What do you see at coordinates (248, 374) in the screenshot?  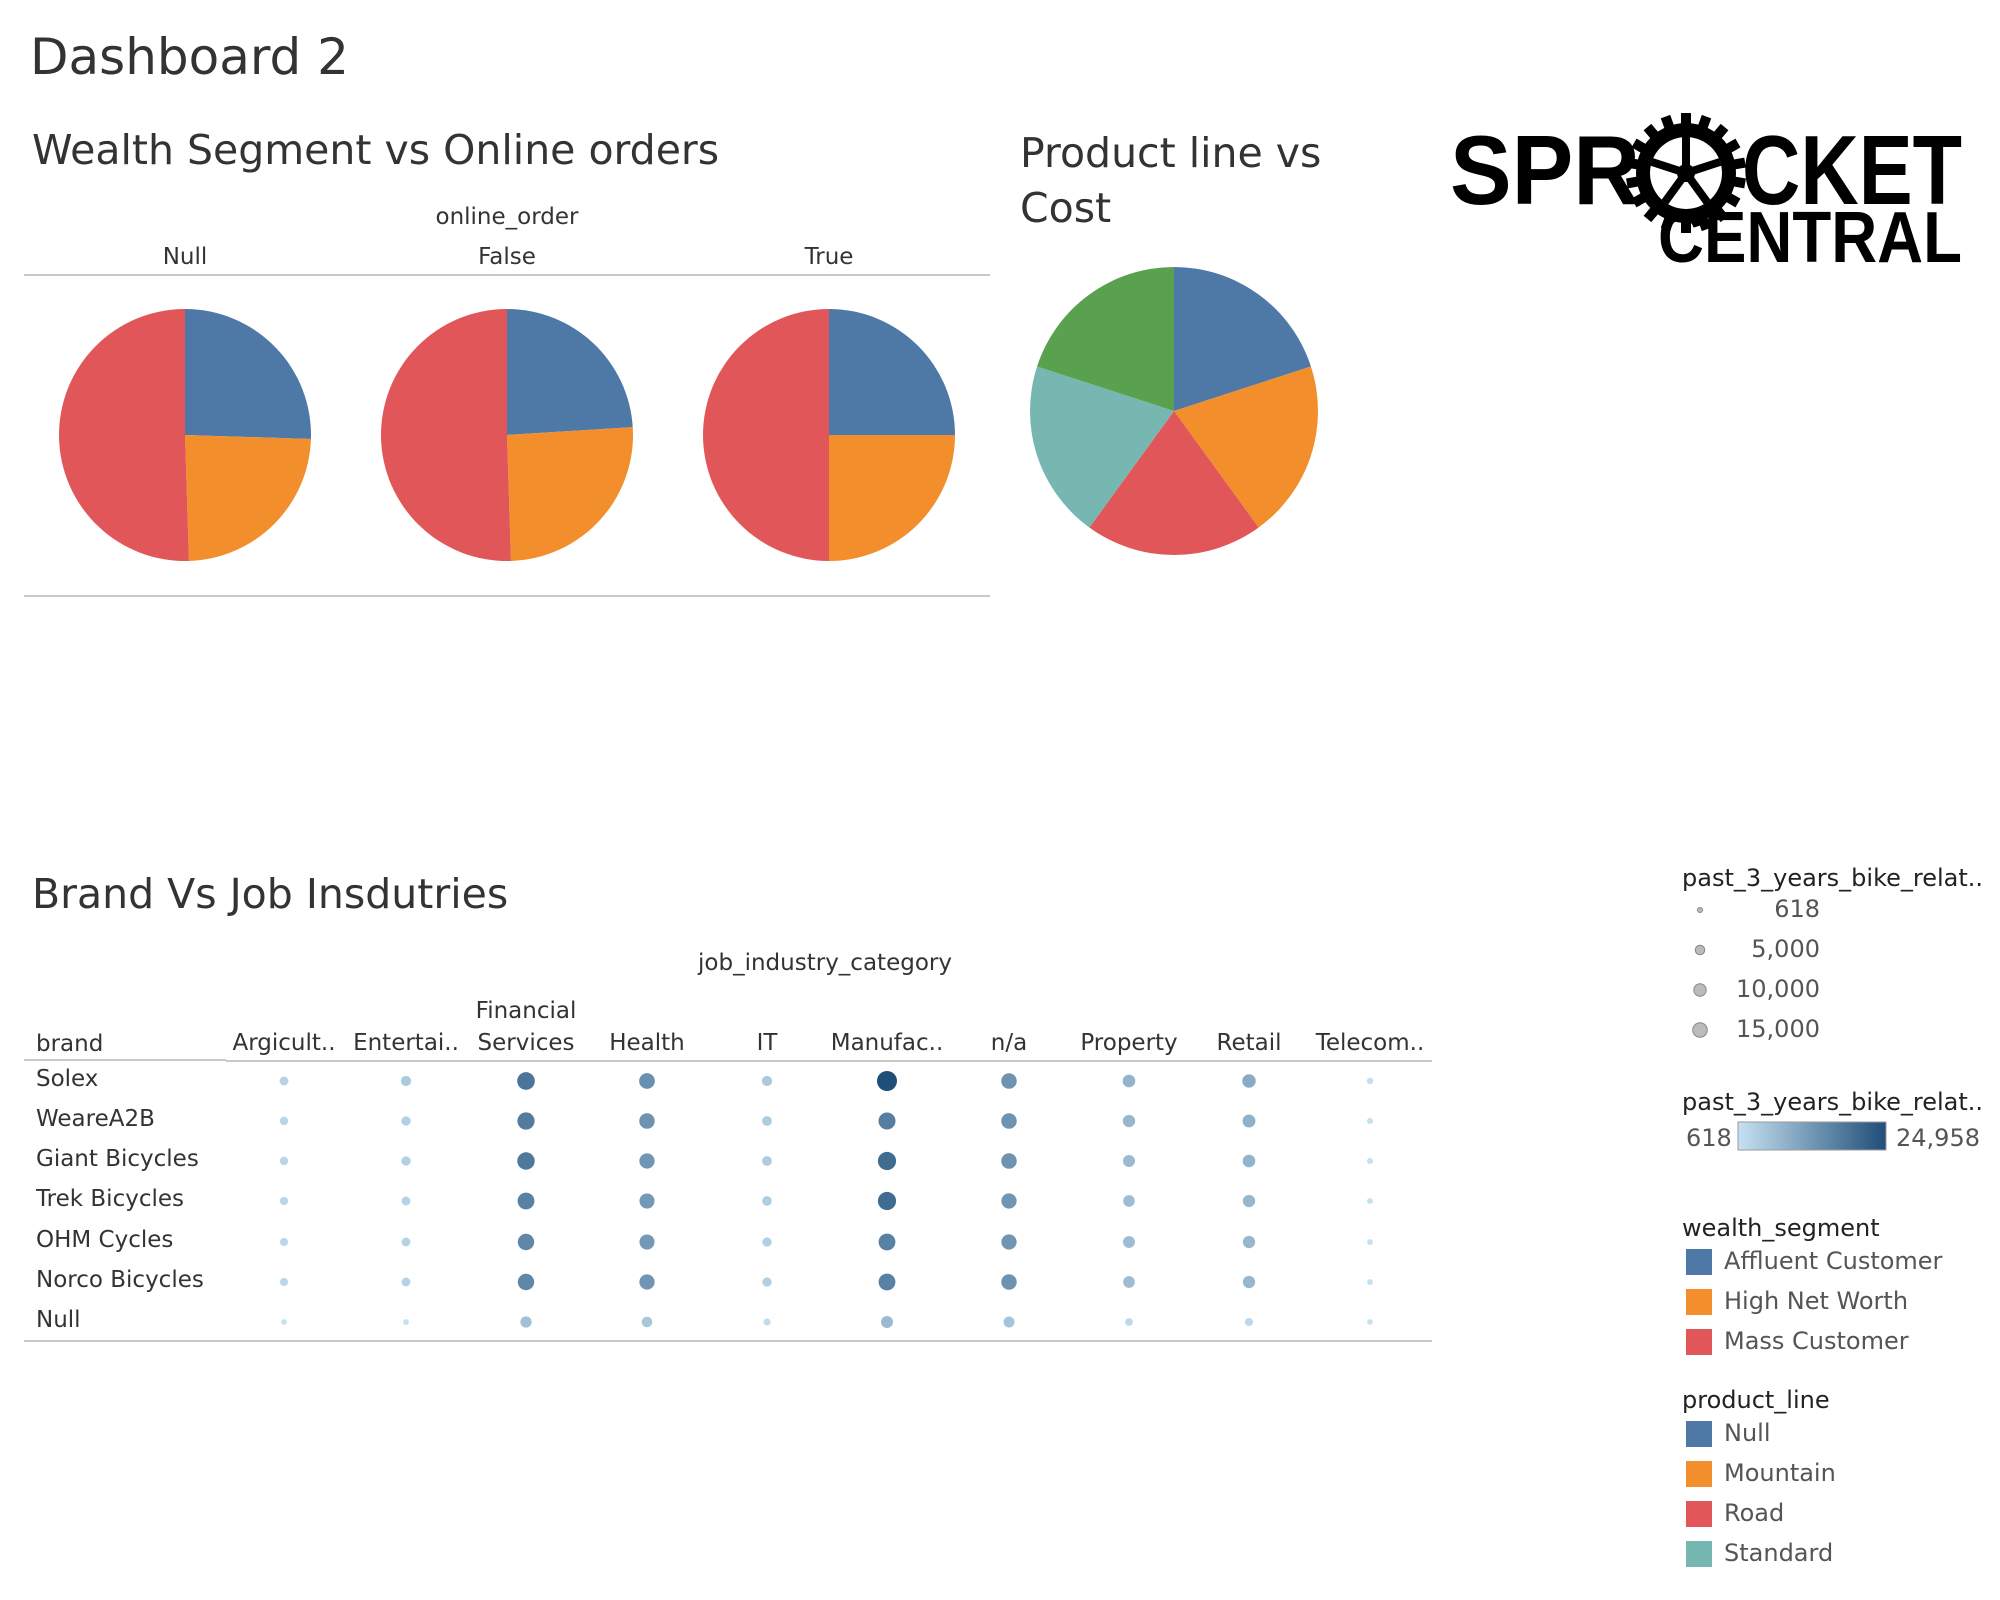 I see `pie-null-slice-affluent-customer` at bounding box center [248, 374].